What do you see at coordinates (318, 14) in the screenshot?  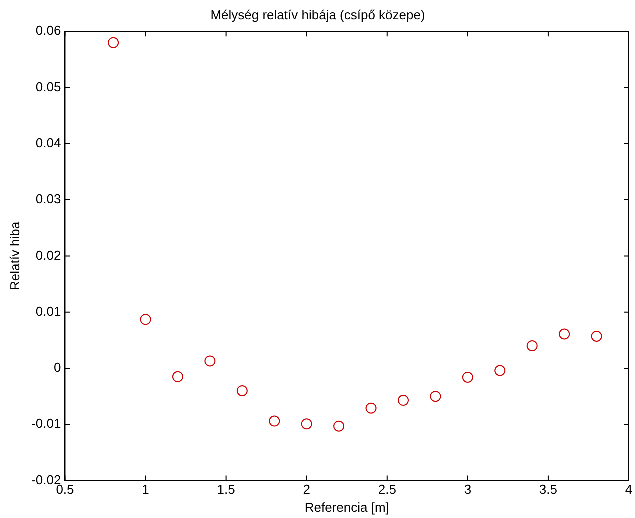 I see `chart-title: Mélység relatív hibája (csípő közepe)` at bounding box center [318, 14].